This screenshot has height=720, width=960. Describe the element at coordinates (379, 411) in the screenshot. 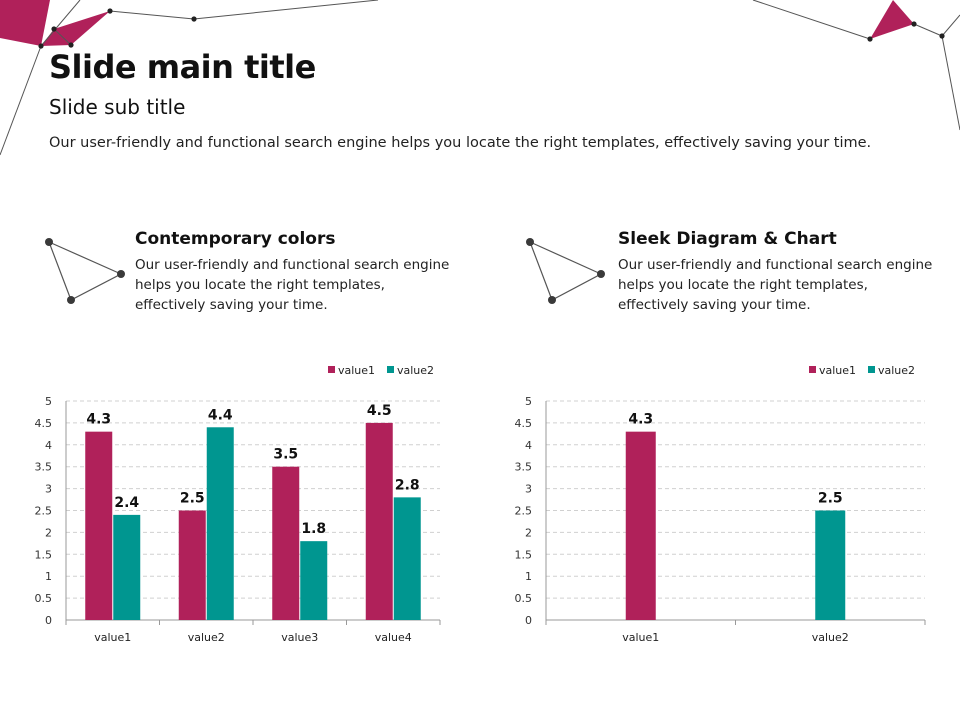

I see `data-label: 4.5` at that location.